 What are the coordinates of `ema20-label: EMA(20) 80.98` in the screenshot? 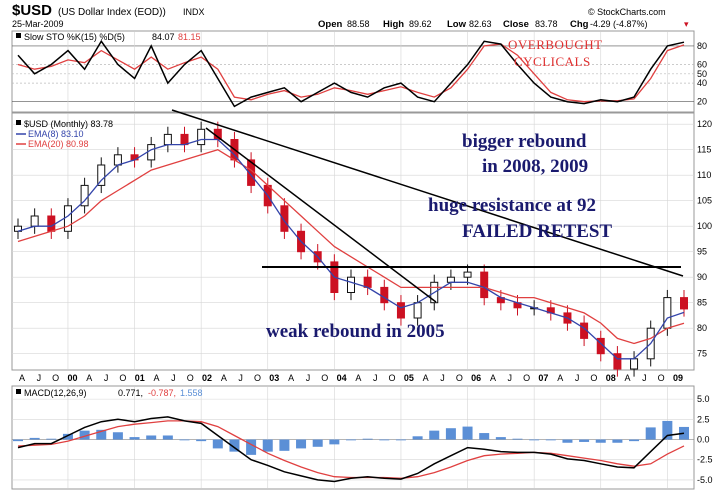 It's located at (58, 144).